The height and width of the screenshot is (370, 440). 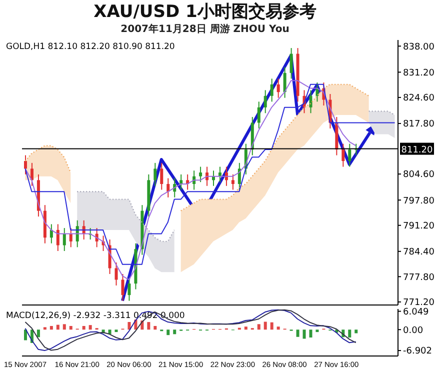 What do you see at coordinates (419, 303) in the screenshot?
I see `y-tick-label: 771.20` at bounding box center [419, 303].